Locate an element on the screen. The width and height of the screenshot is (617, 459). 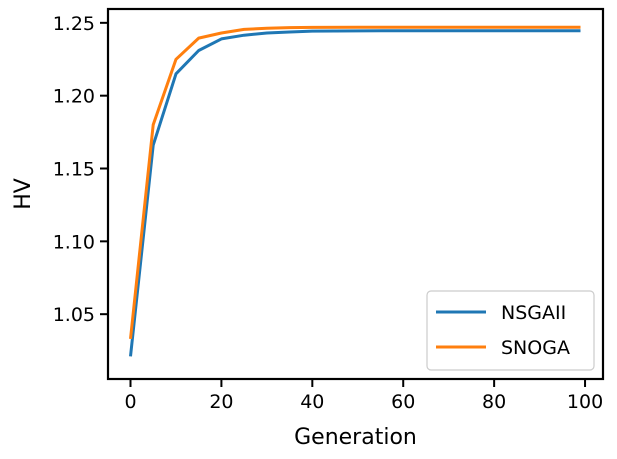
y-tick-label: 1.20 is located at coordinates (74, 97).